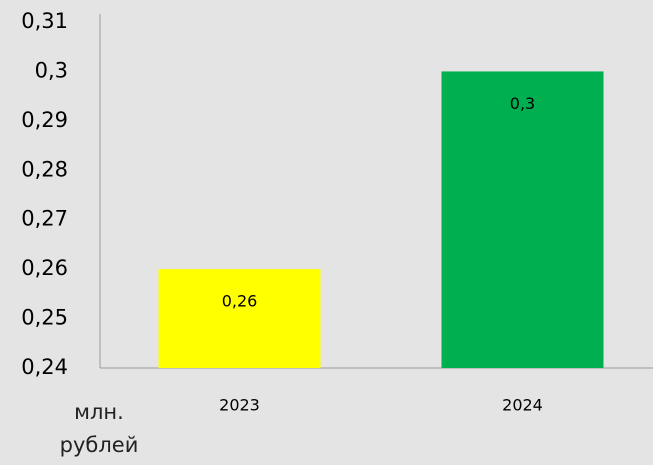 The height and width of the screenshot is (465, 653). Describe the element at coordinates (522, 405) in the screenshot. I see `x-tick-label: 2024` at that location.